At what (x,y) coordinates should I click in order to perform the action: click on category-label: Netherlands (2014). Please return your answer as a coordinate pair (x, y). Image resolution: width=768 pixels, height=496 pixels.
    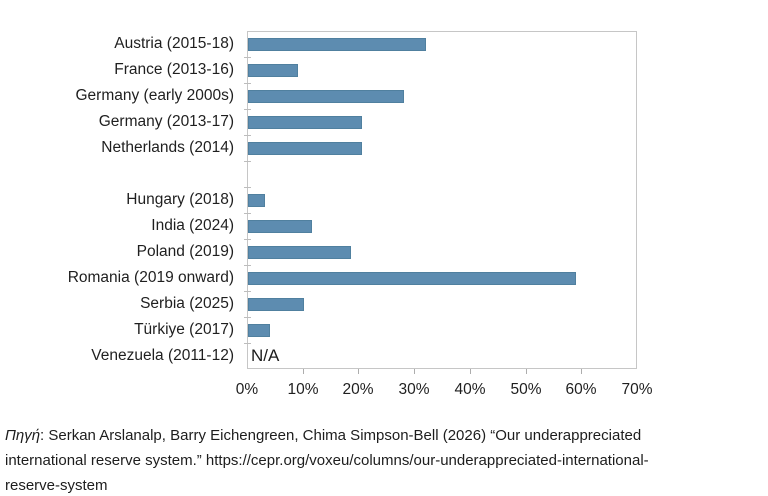
    Looking at the image, I should click on (167, 147).